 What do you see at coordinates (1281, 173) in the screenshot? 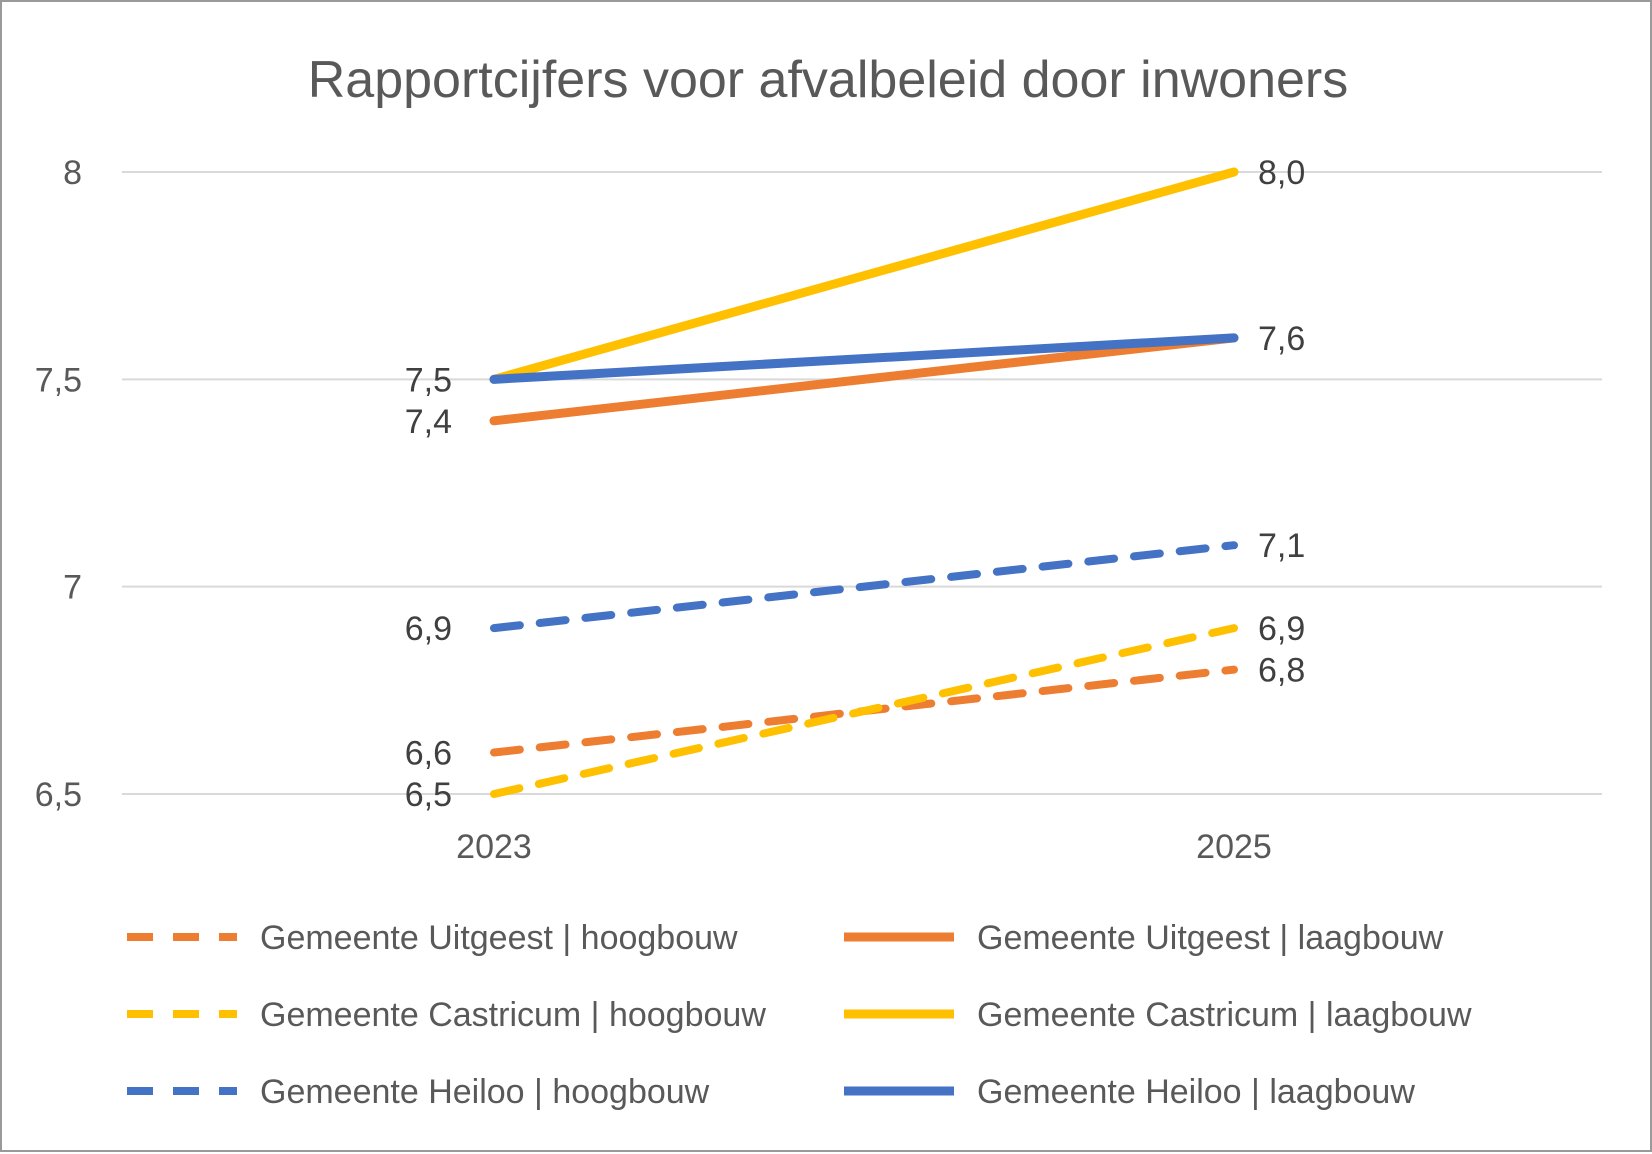
I see `data-label: 8,0` at bounding box center [1281, 173].